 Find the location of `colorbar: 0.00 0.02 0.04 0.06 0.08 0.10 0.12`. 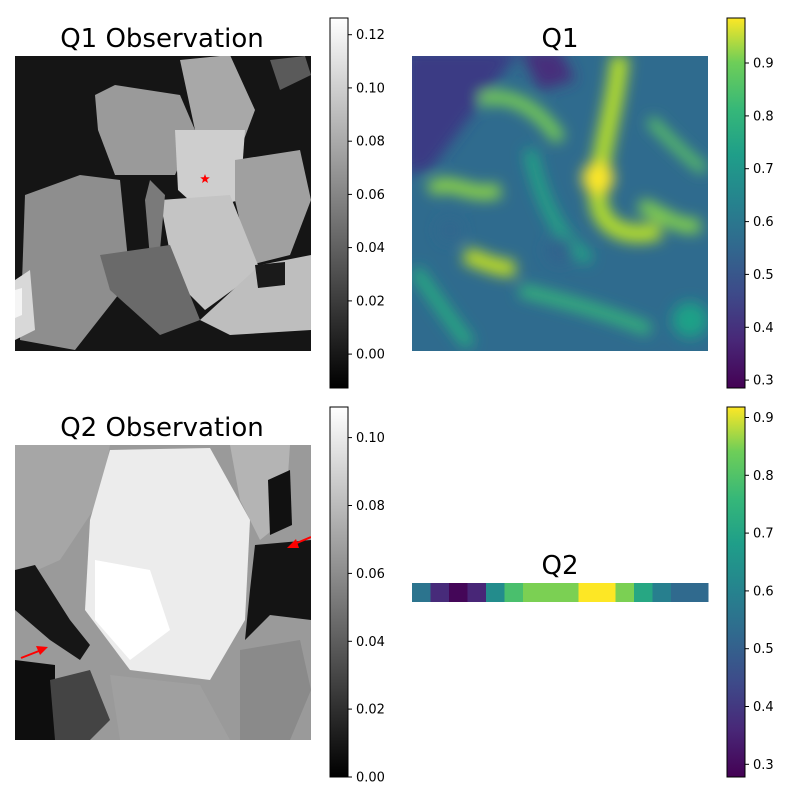

colorbar: 0.00 0.02 0.04 0.06 0.08 0.10 0.12 is located at coordinates (357, 203).